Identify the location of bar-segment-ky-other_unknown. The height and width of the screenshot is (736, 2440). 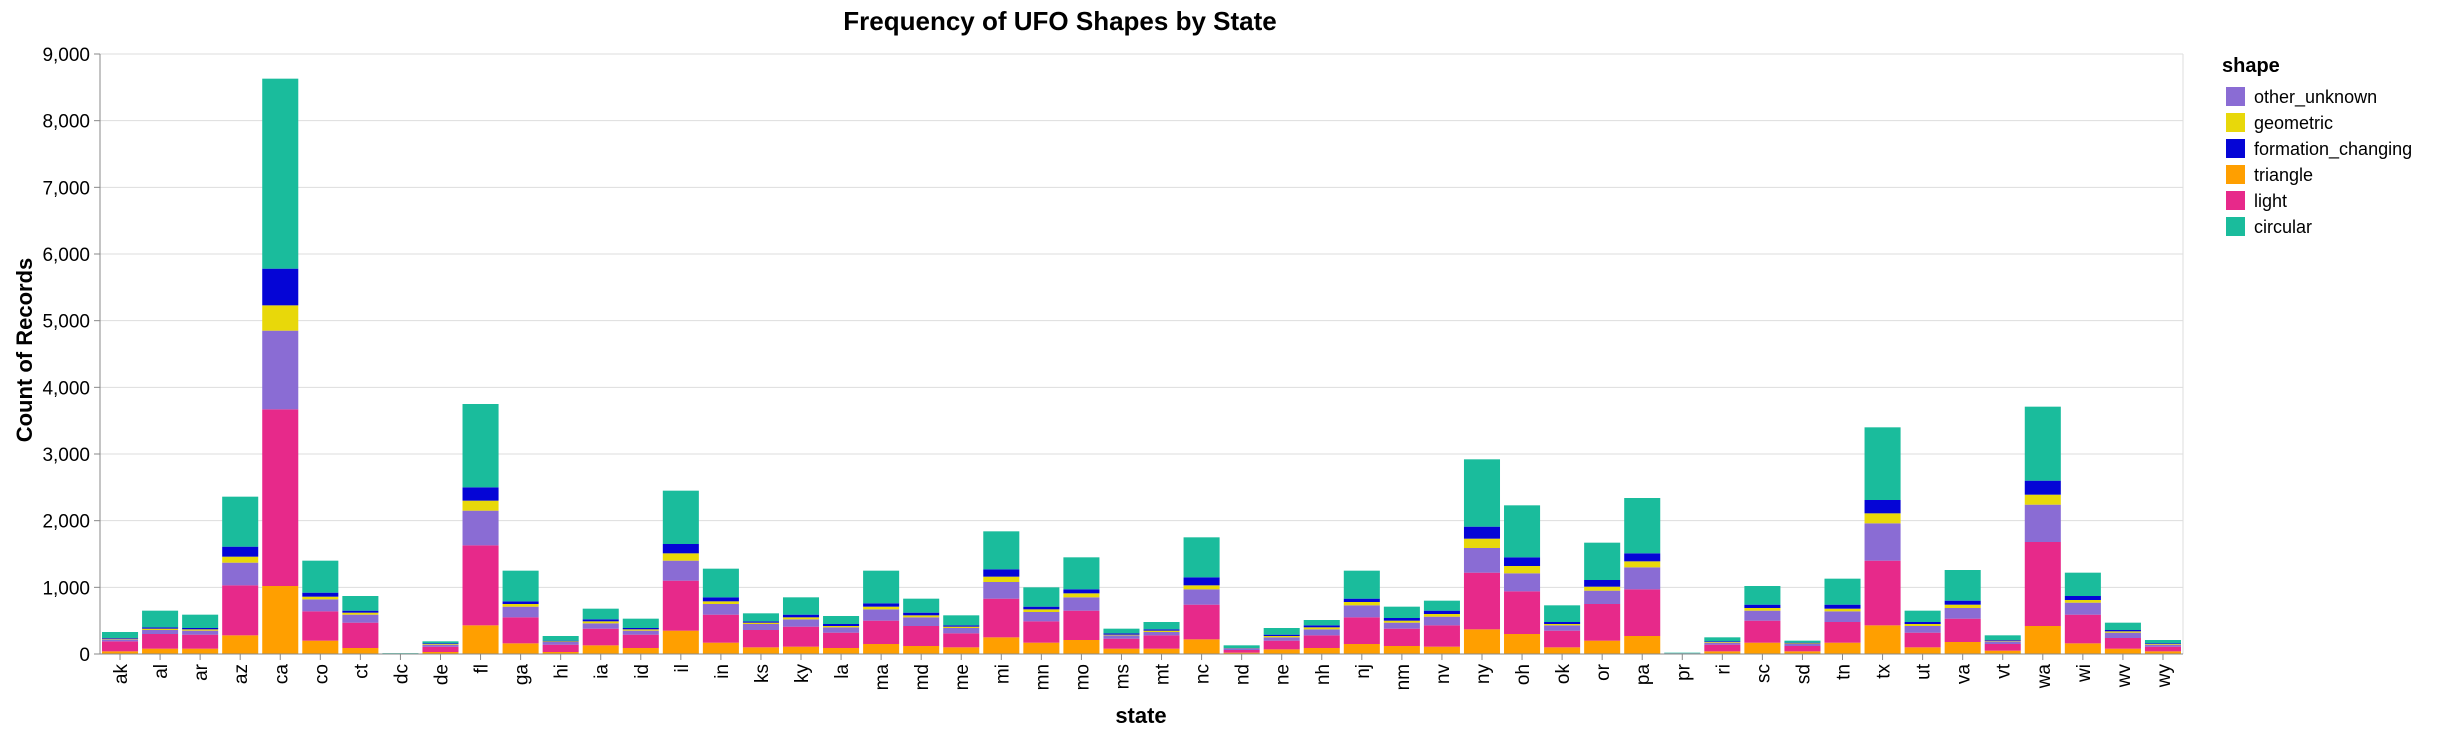
(801, 623).